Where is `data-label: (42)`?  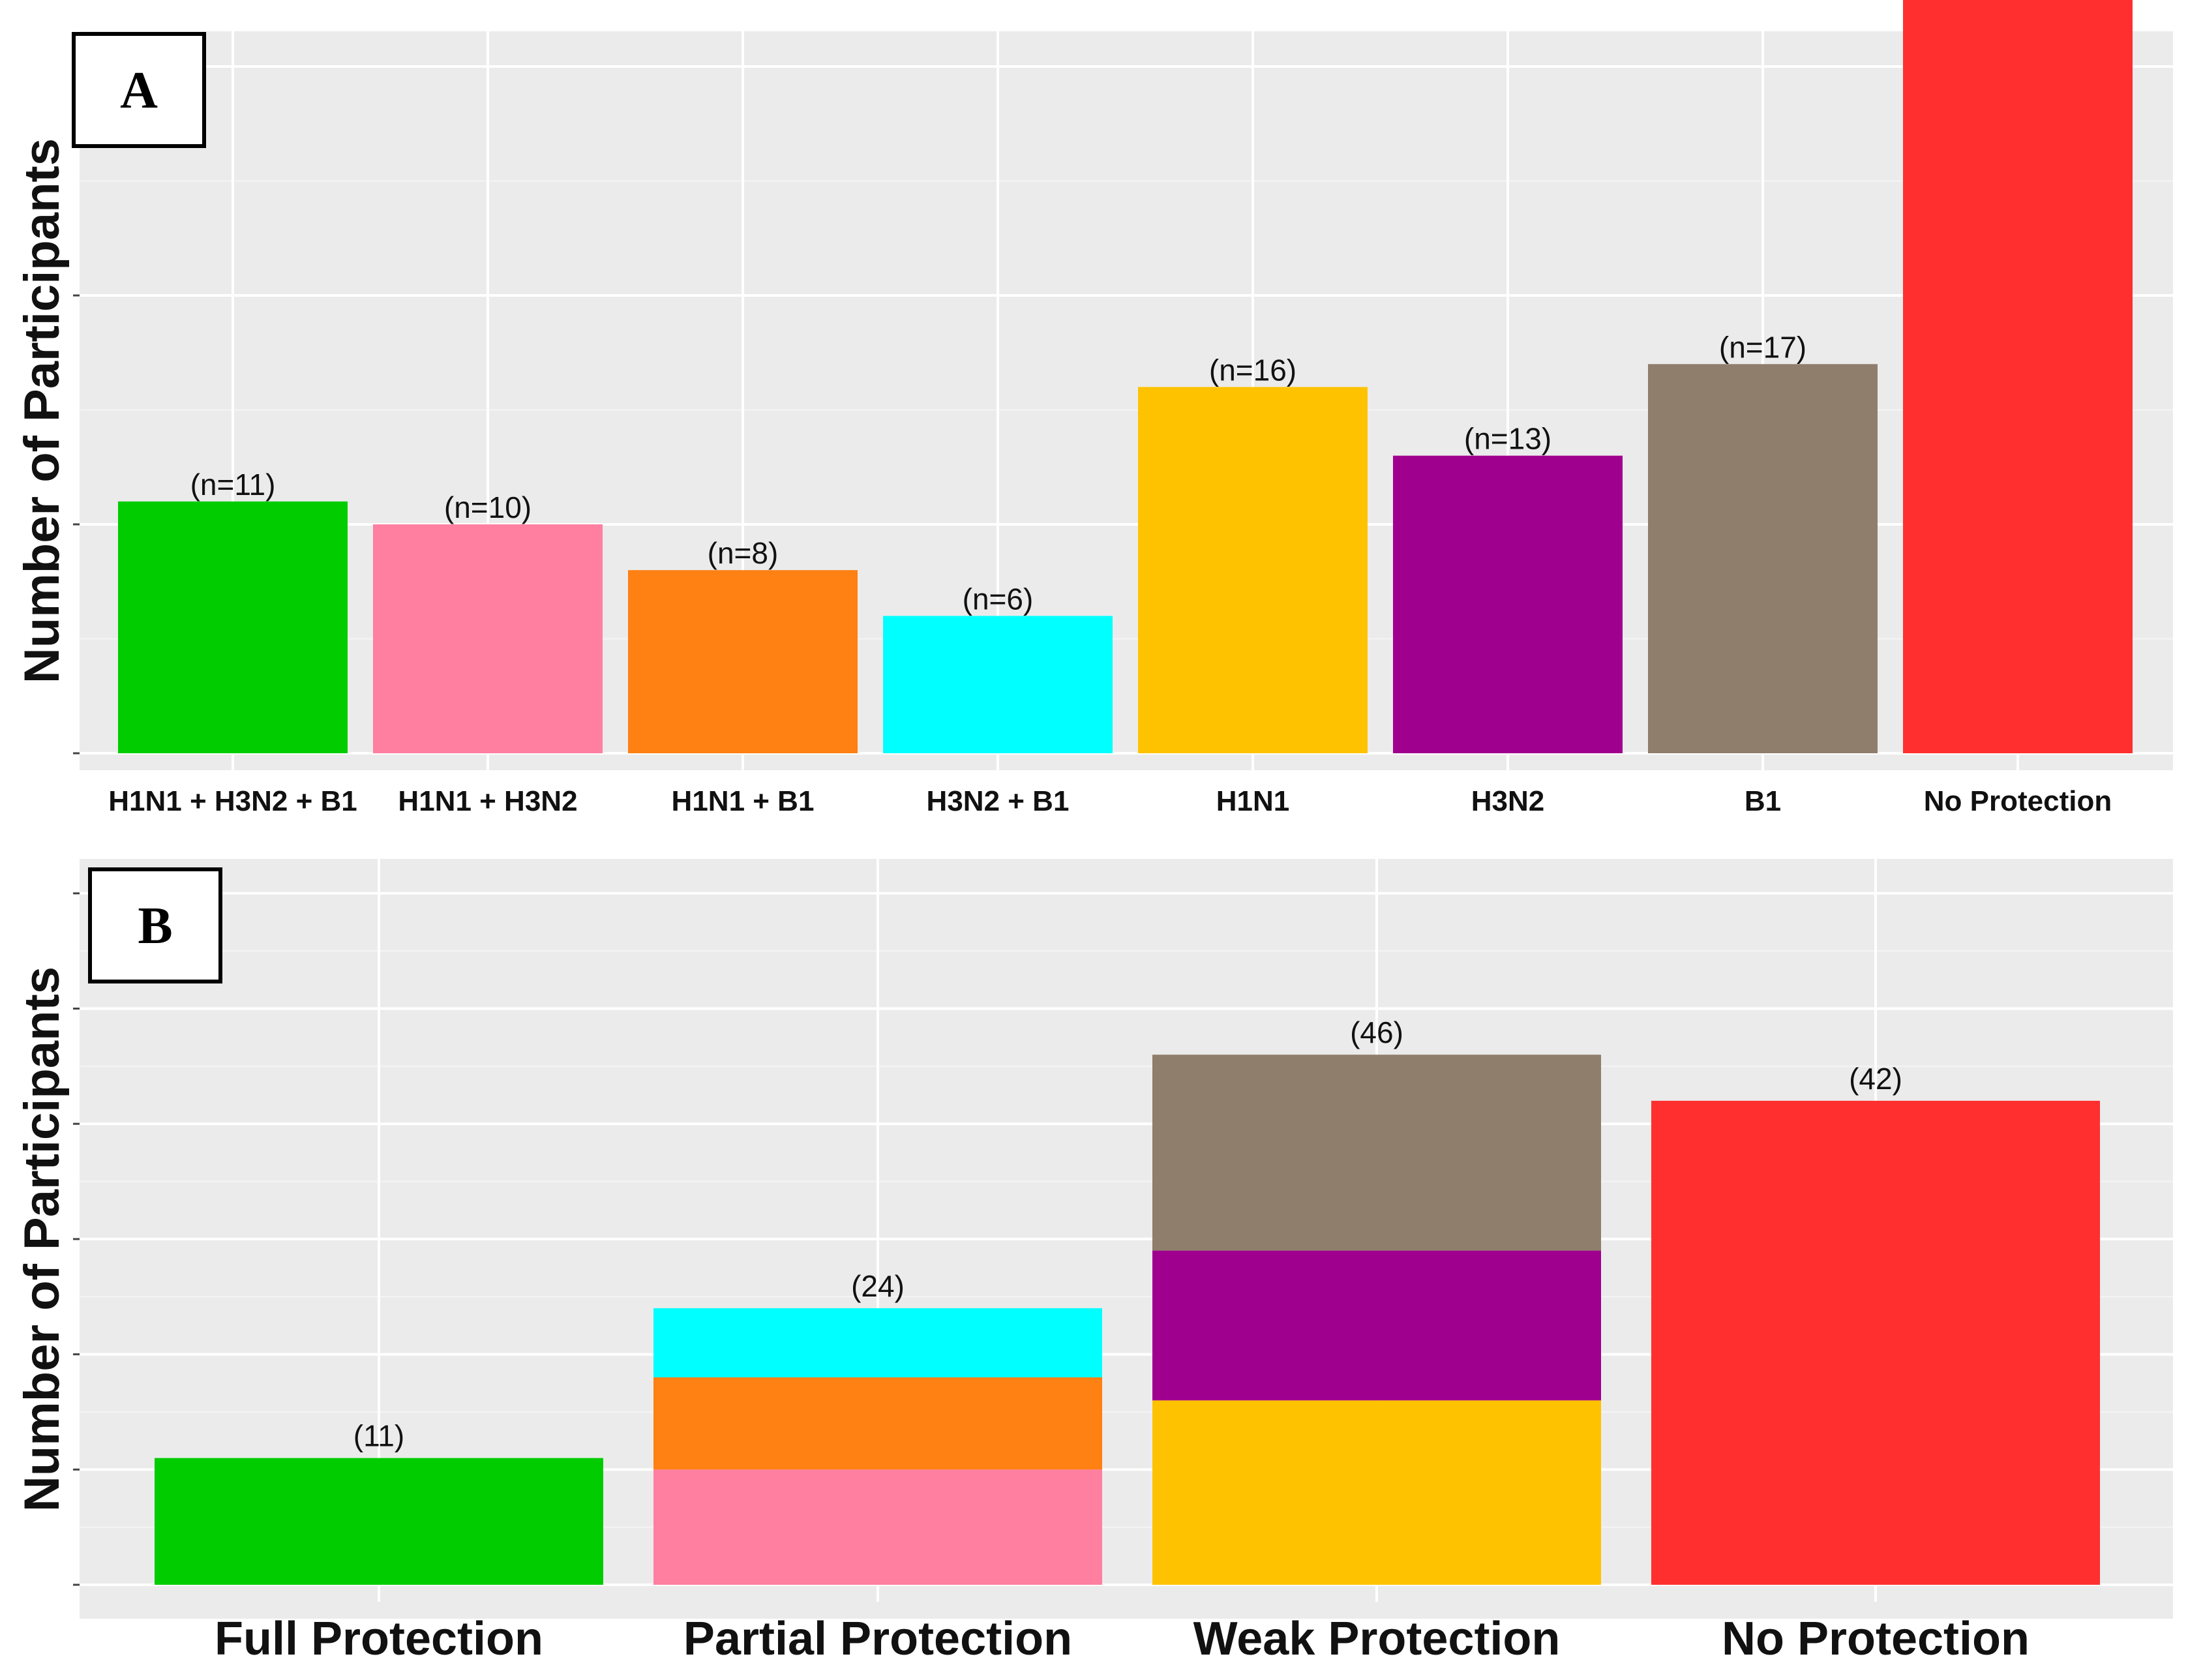 data-label: (42) is located at coordinates (1875, 1079).